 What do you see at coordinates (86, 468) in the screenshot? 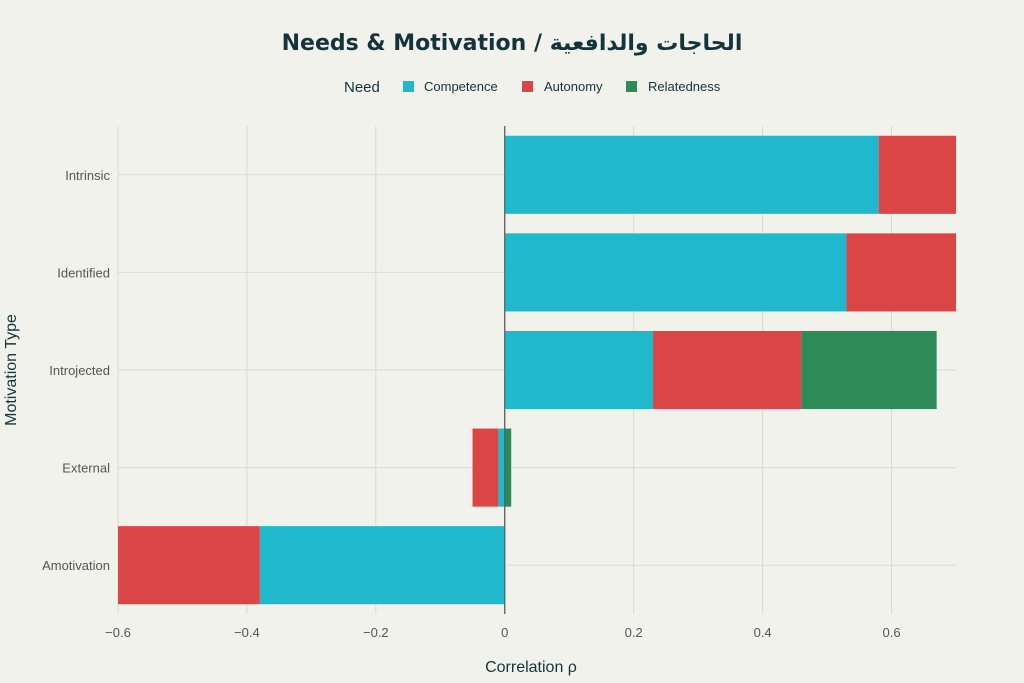
I see `y-tick-label-external: External` at bounding box center [86, 468].